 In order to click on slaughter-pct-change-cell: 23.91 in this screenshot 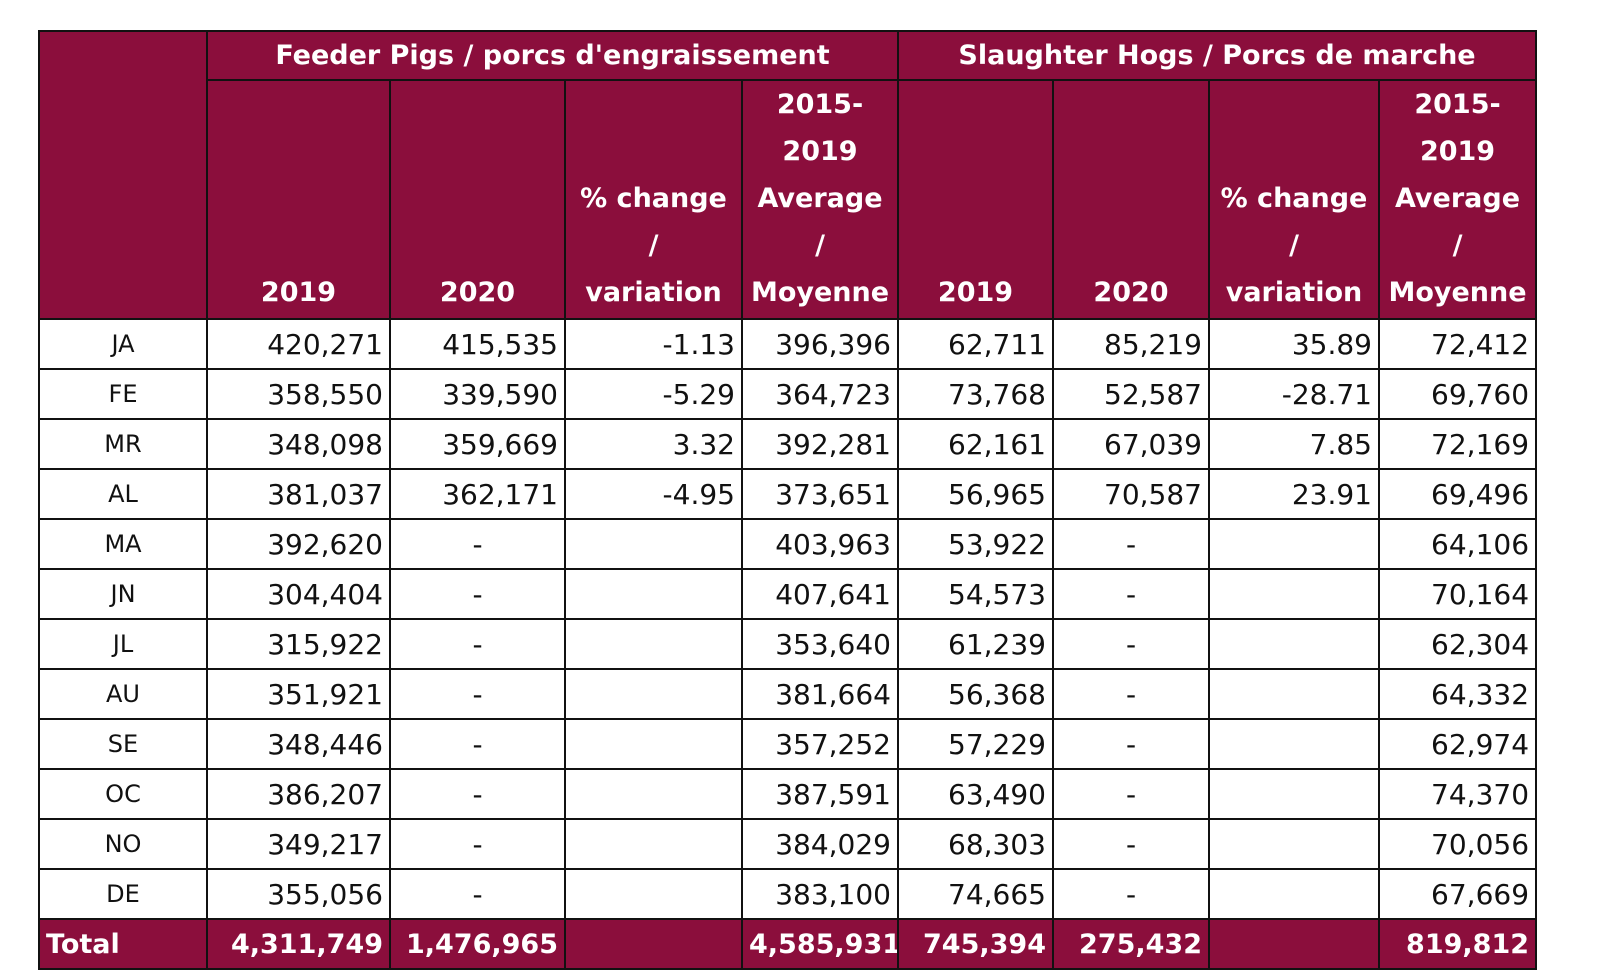, I will do `click(1294, 494)`.